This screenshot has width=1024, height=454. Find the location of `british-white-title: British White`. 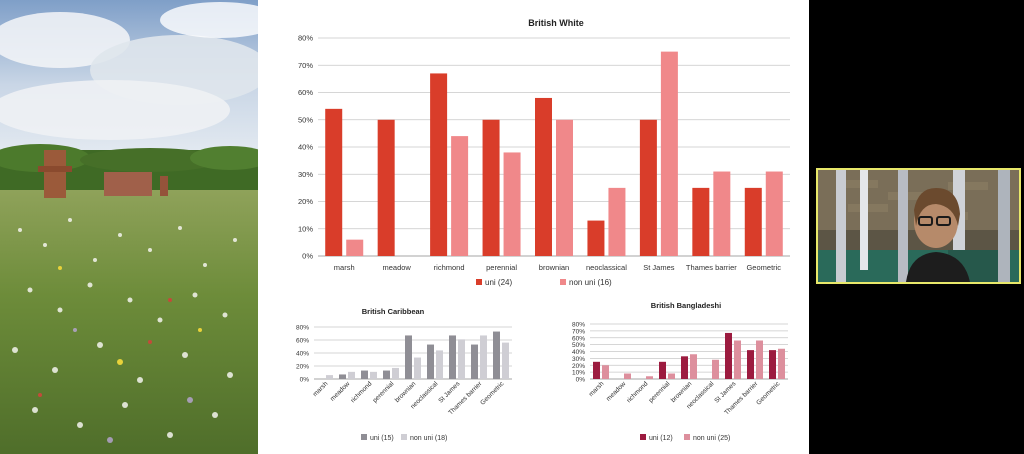

british-white-title: British White is located at coordinates (556, 23).